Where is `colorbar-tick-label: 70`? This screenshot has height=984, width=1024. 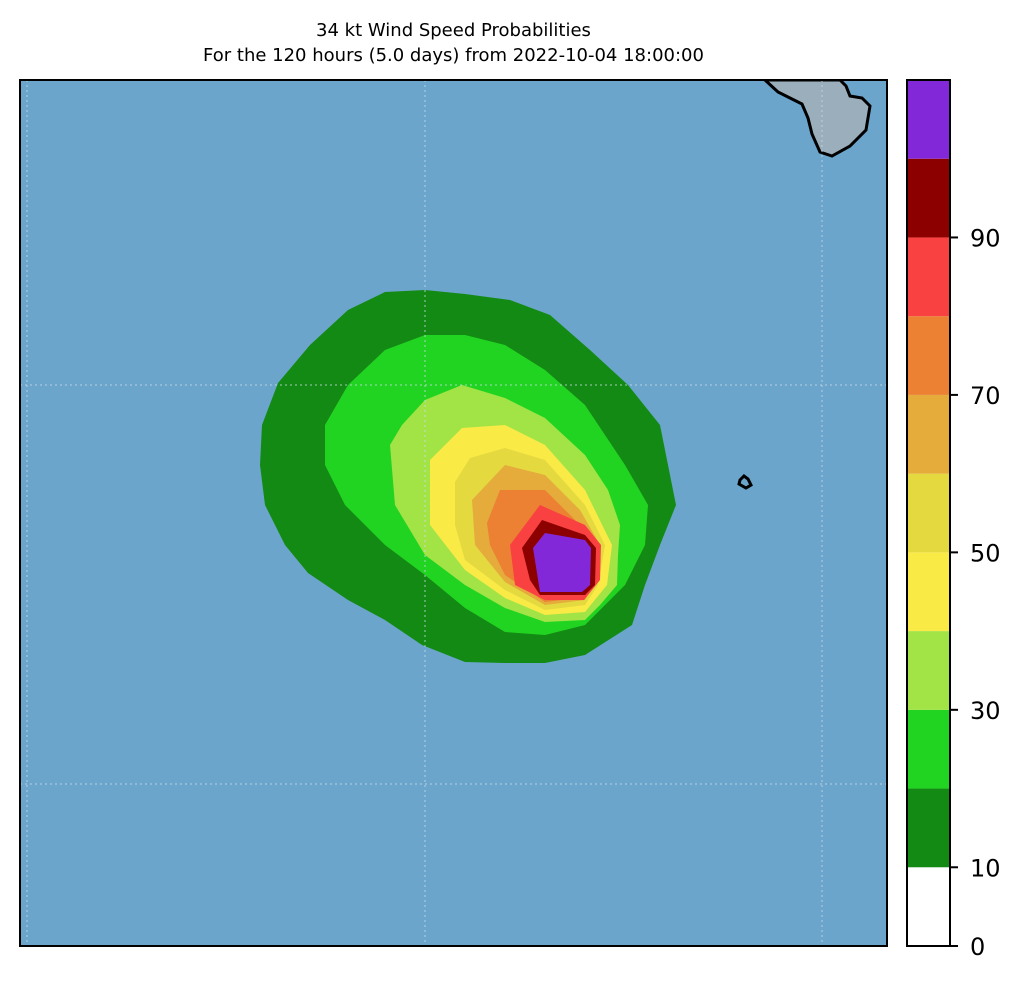 colorbar-tick-label: 70 is located at coordinates (985, 396).